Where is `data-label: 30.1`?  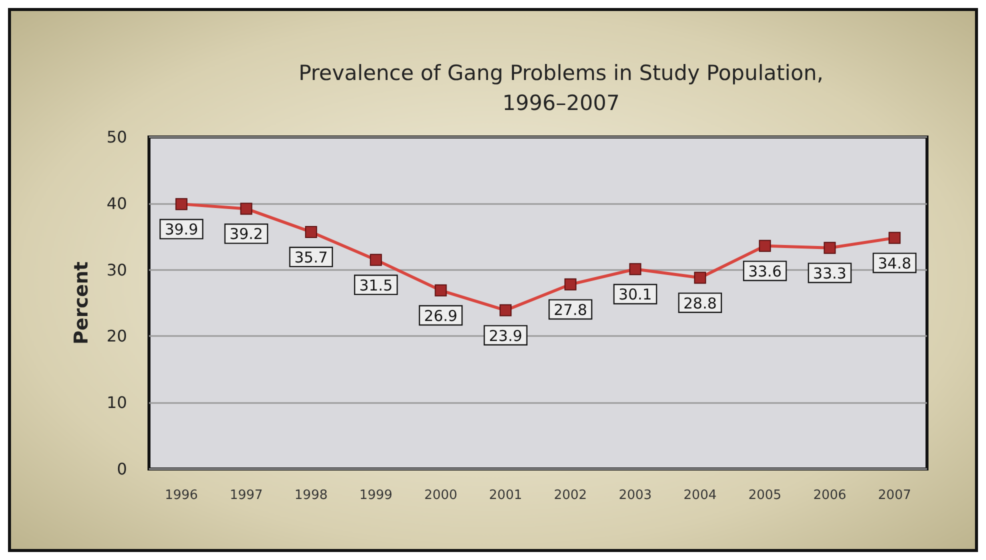 data-label: 30.1 is located at coordinates (635, 295).